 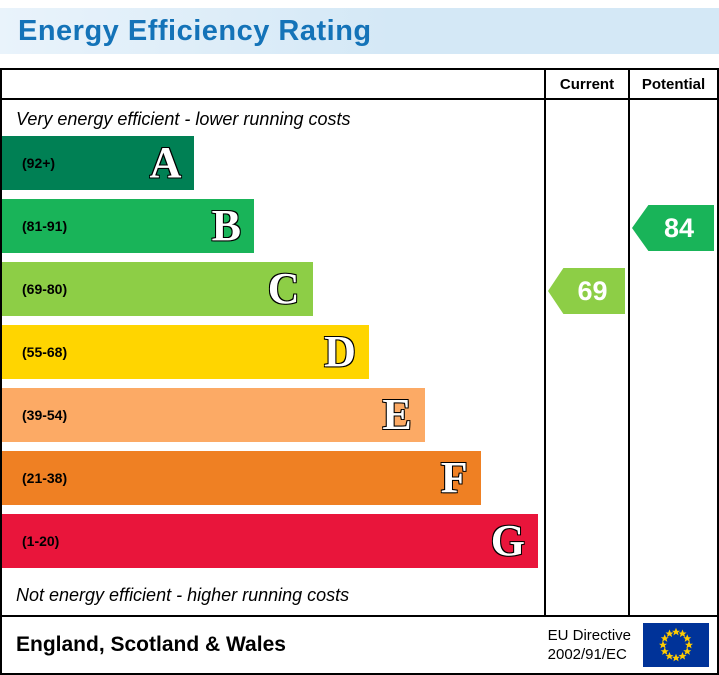 I want to click on page-title: Energy Efficiency Rating, so click(x=195, y=30).